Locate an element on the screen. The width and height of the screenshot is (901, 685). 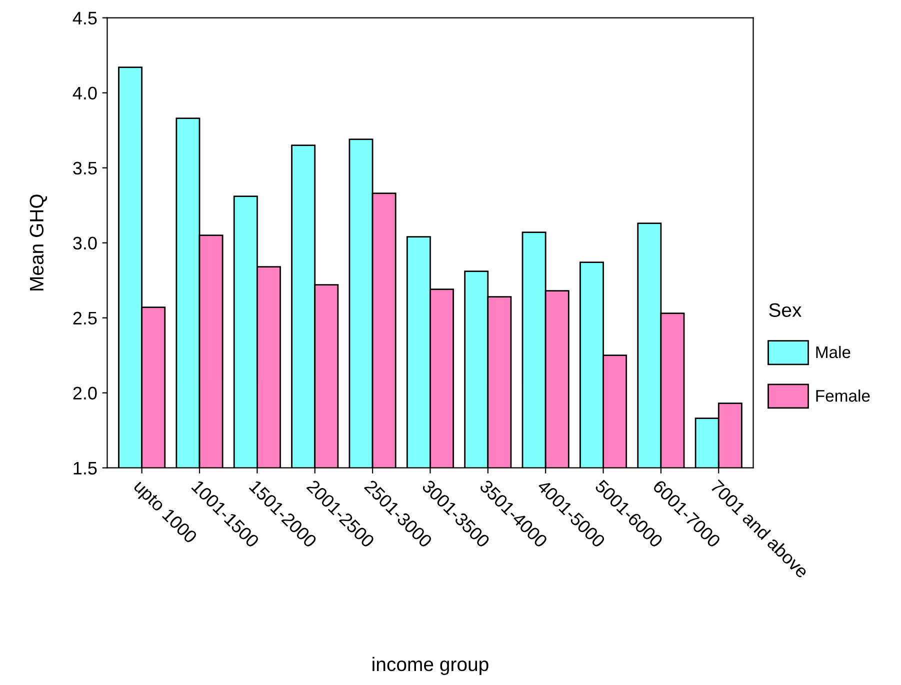
legend-label: Male is located at coordinates (833, 352).